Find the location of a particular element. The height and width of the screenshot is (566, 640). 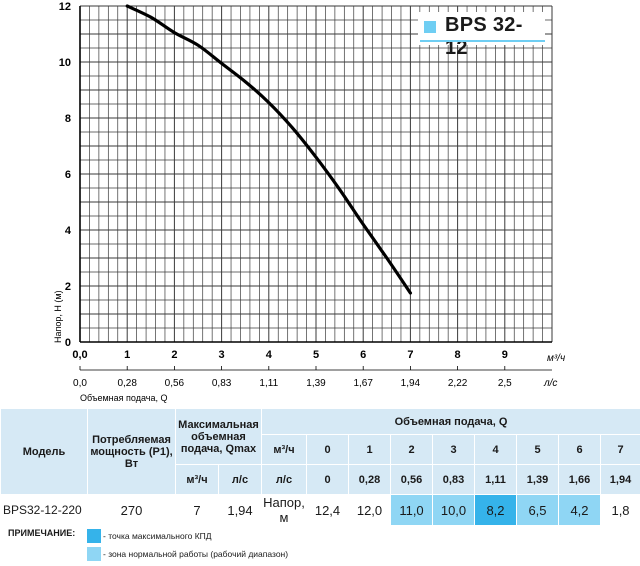

y-tick-label: 2 is located at coordinates (68, 287).